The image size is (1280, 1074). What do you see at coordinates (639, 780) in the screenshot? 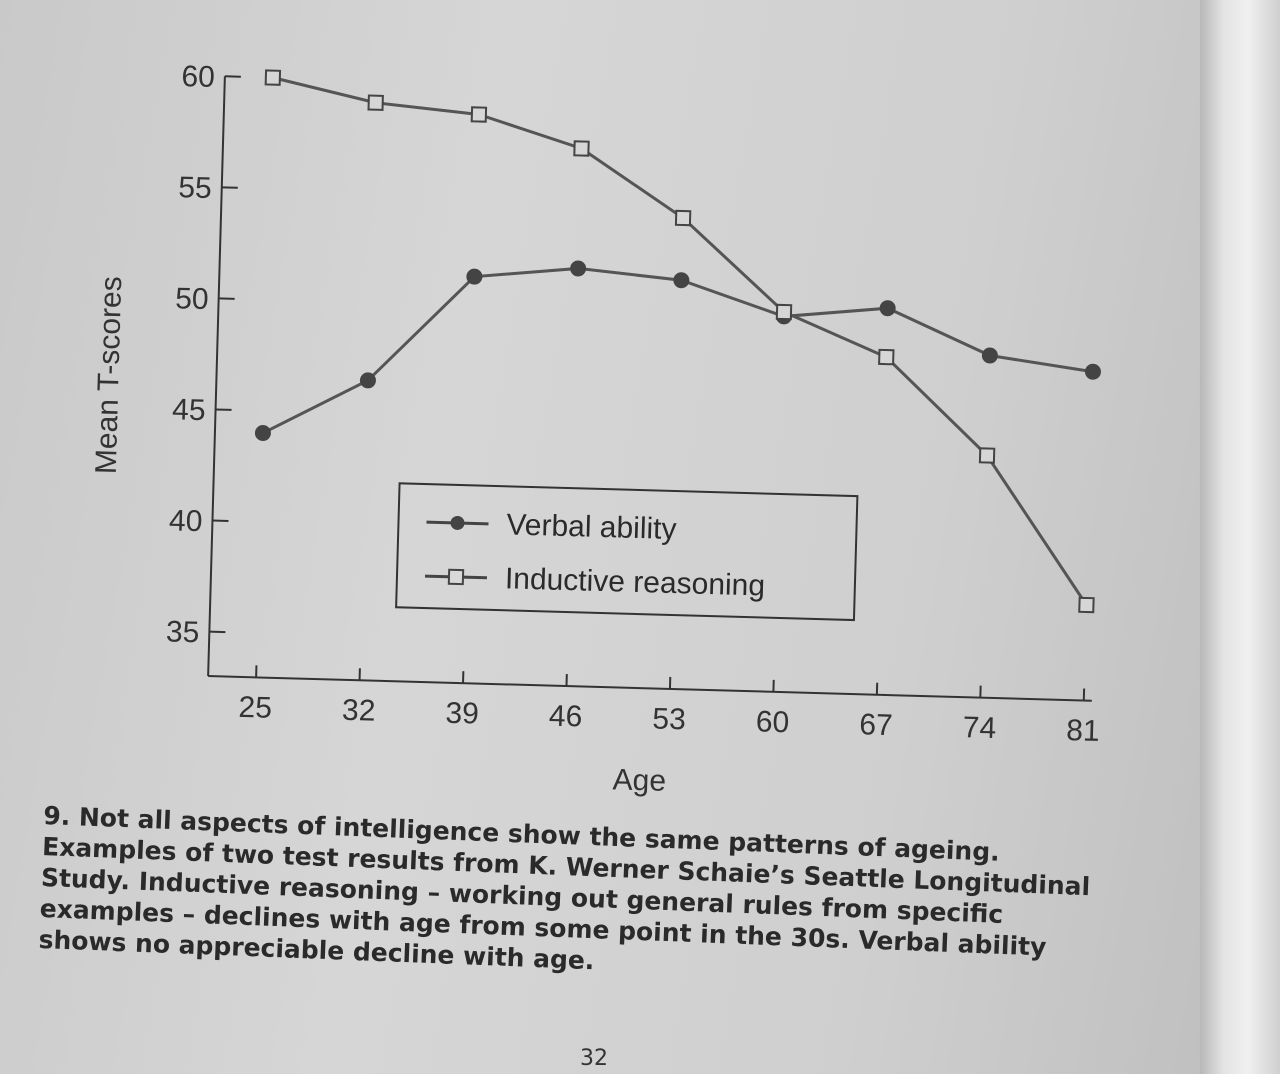
I see `x-axis-label: Age` at bounding box center [639, 780].